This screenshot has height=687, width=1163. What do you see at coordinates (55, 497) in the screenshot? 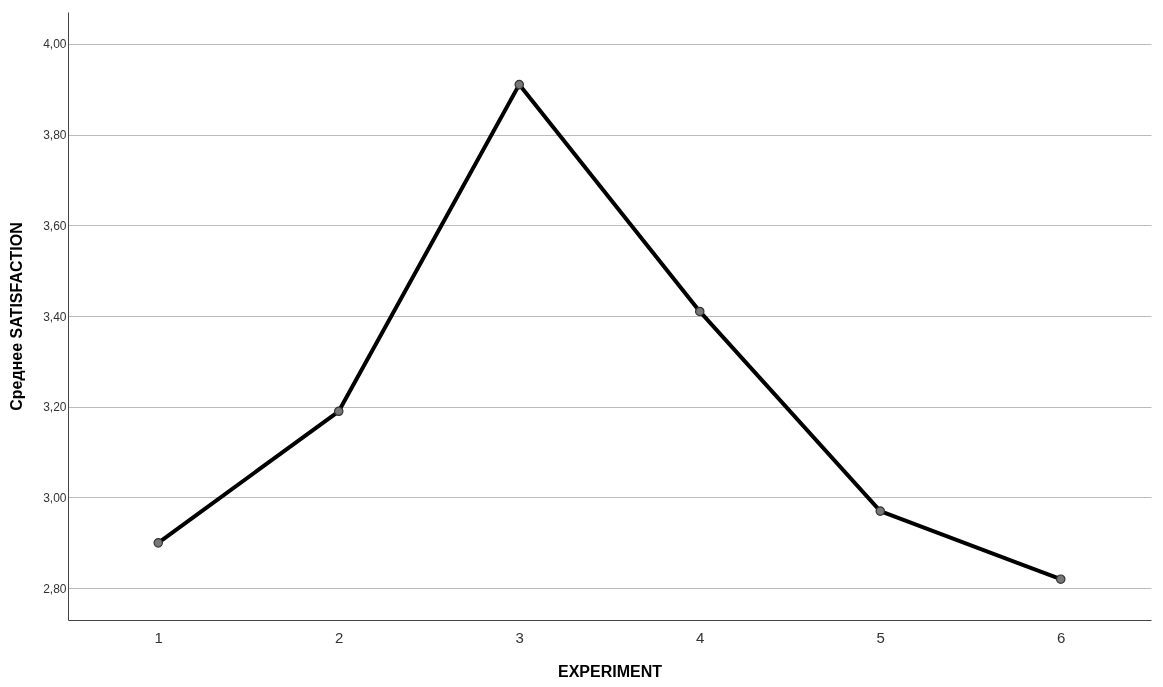
I see `y-tick-label: 3,00` at bounding box center [55, 497].